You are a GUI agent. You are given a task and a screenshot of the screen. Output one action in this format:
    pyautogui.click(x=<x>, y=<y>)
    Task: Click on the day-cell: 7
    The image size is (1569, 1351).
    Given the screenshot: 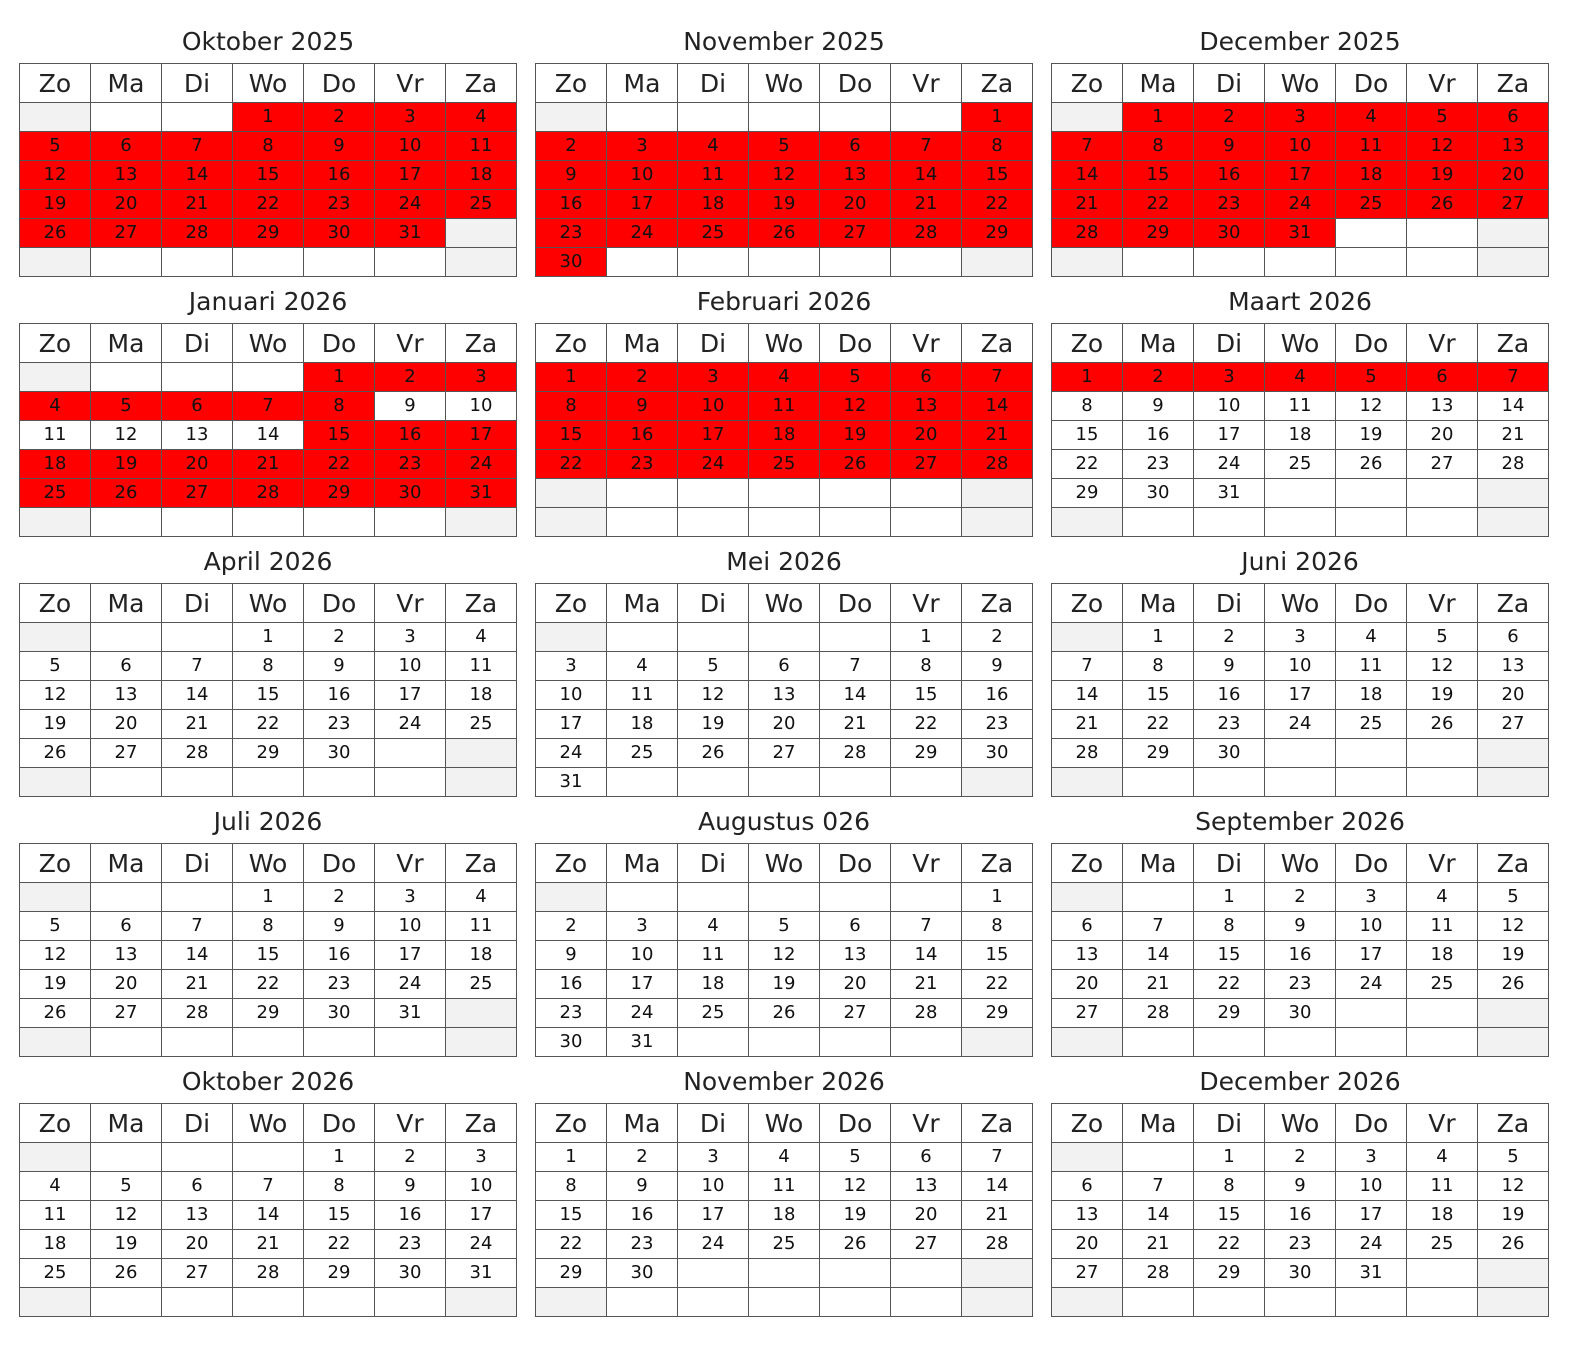 What is the action you would take?
    pyautogui.click(x=855, y=666)
    